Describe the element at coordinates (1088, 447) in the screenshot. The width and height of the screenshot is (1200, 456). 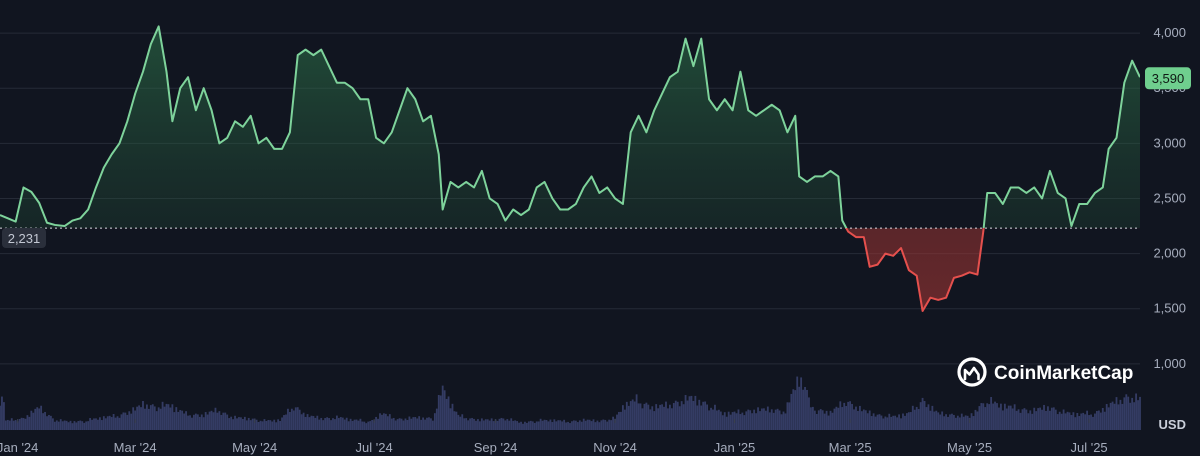
I see `x-tick-label: Jul '25` at that location.